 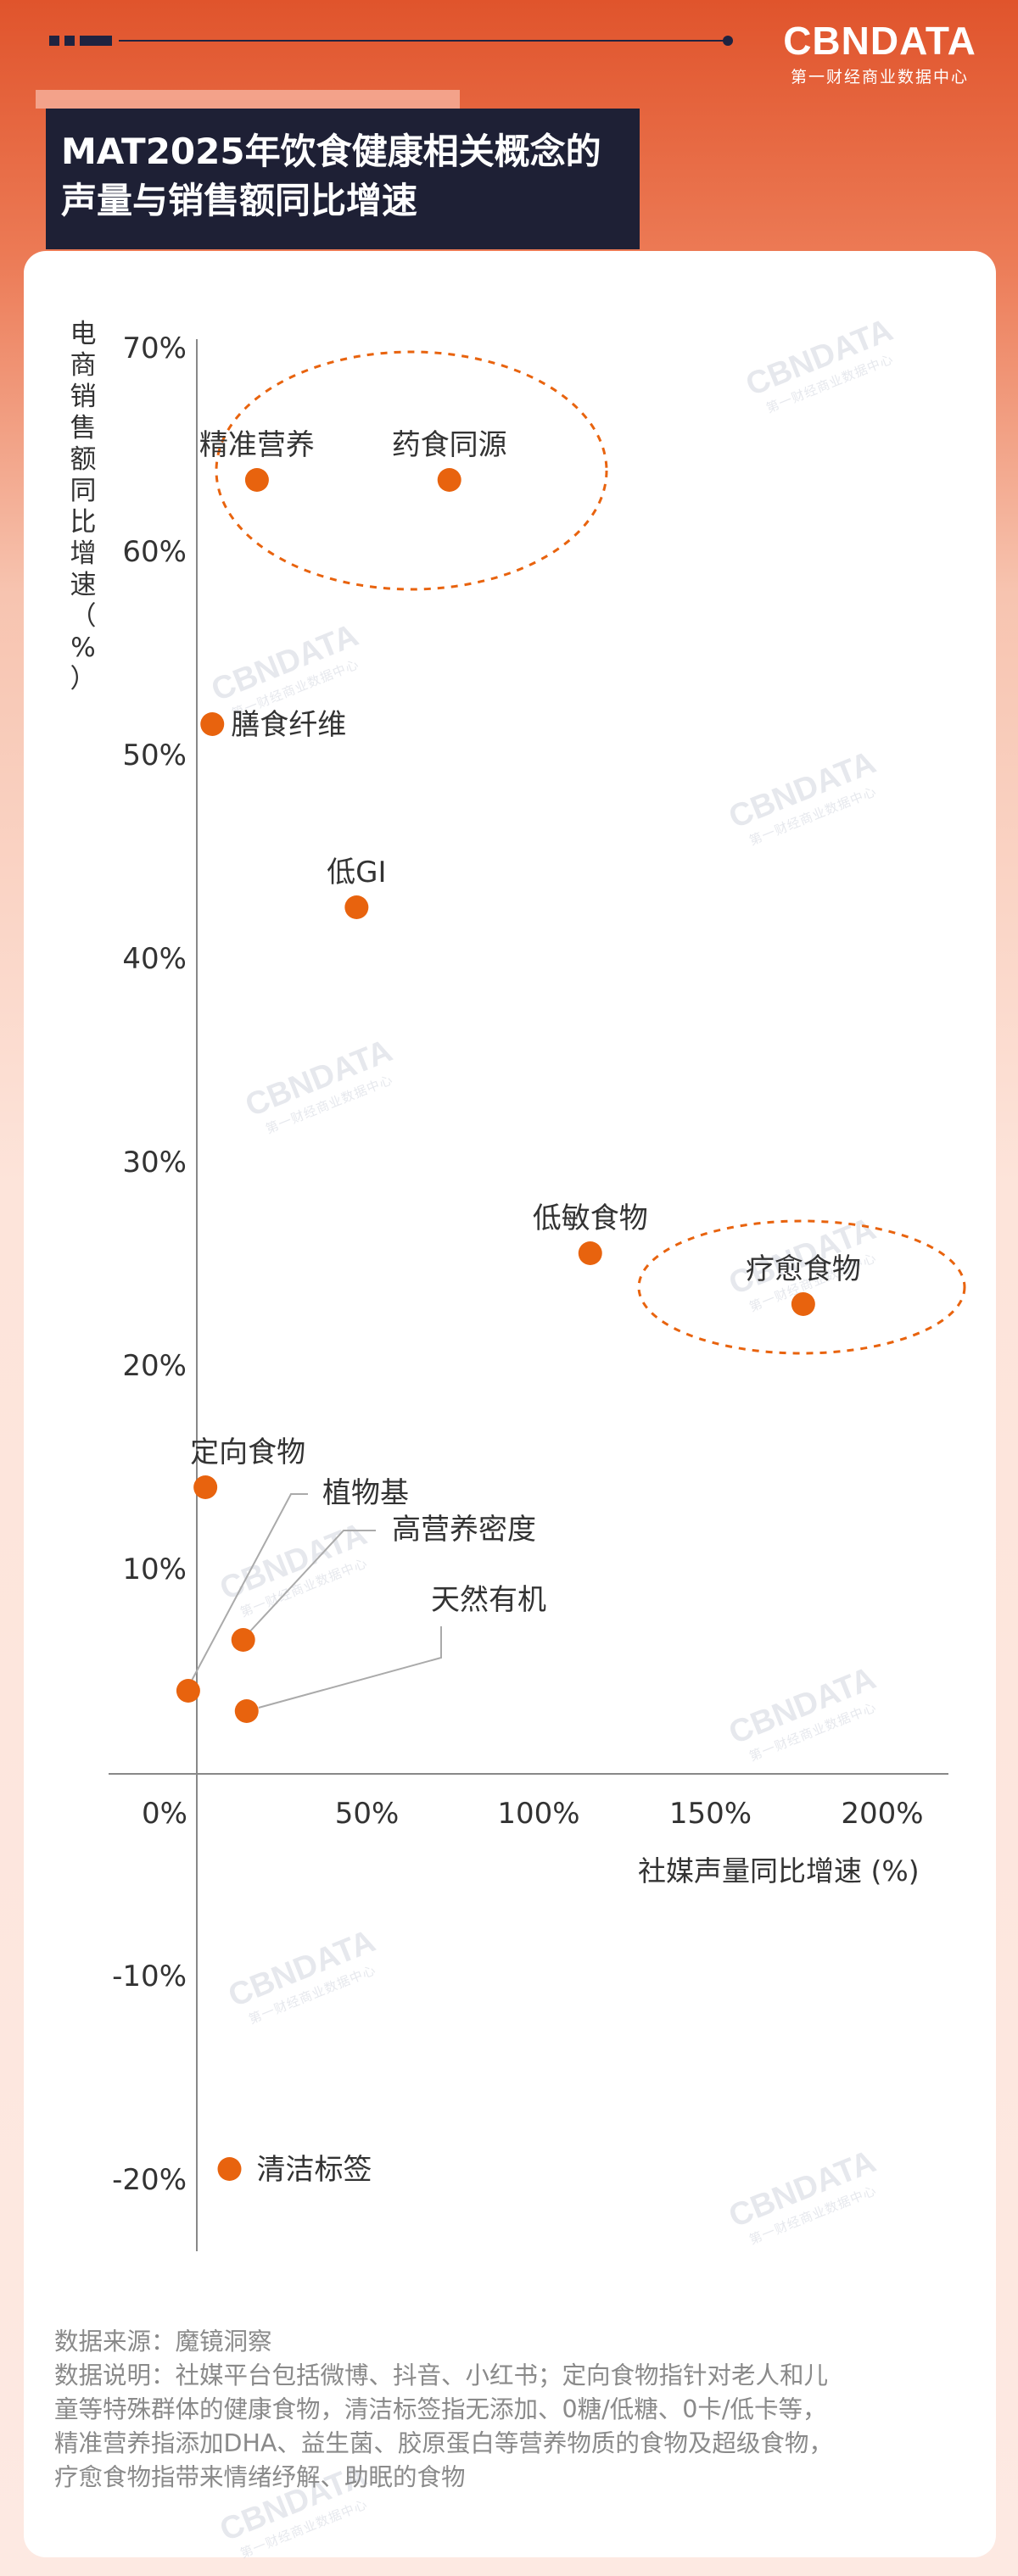 What do you see at coordinates (155, 1366) in the screenshot?
I see `y-tick-label: 20%` at bounding box center [155, 1366].